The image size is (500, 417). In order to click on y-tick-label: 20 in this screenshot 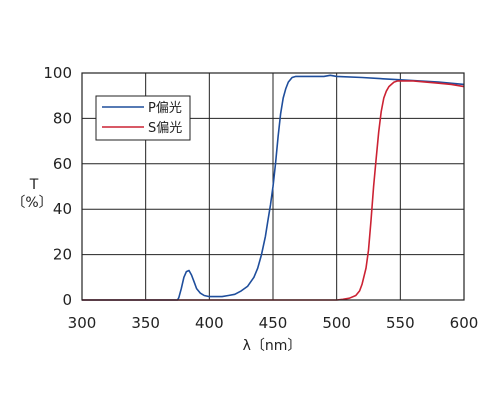, I will do `click(62, 255)`.